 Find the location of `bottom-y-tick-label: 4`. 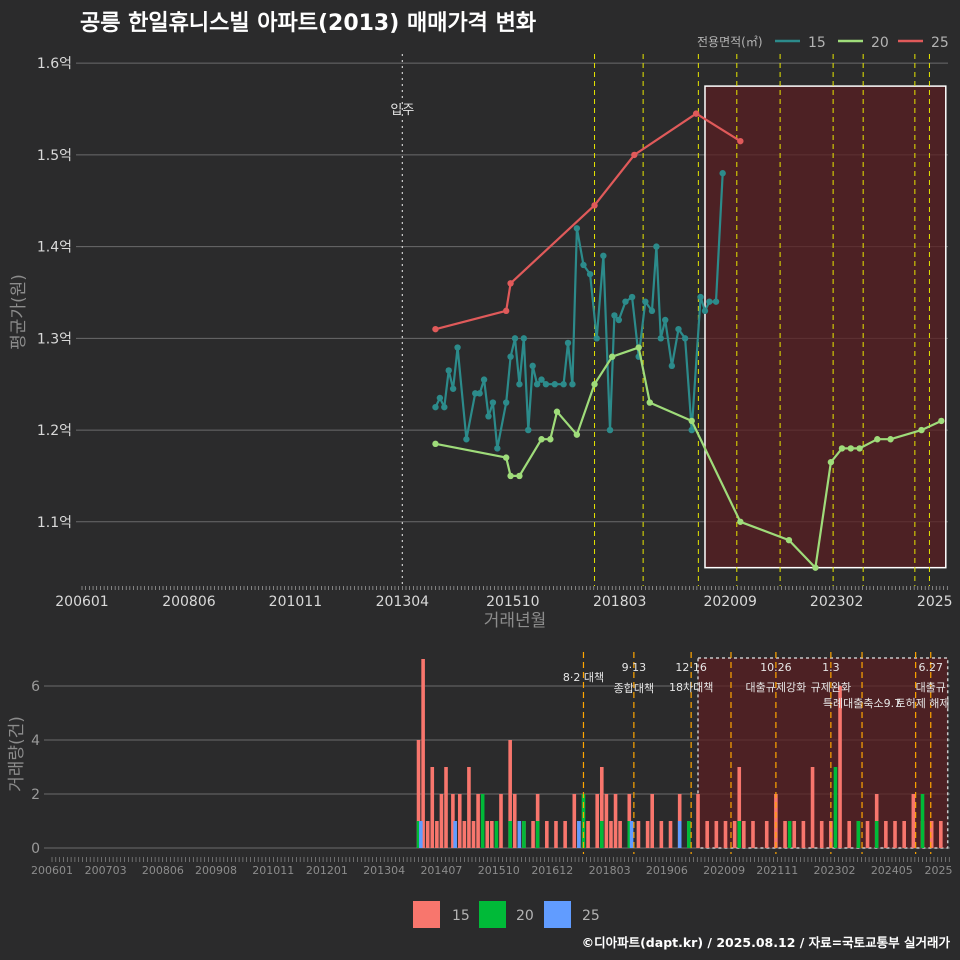

bottom-y-tick-label: 4 is located at coordinates (35, 741).